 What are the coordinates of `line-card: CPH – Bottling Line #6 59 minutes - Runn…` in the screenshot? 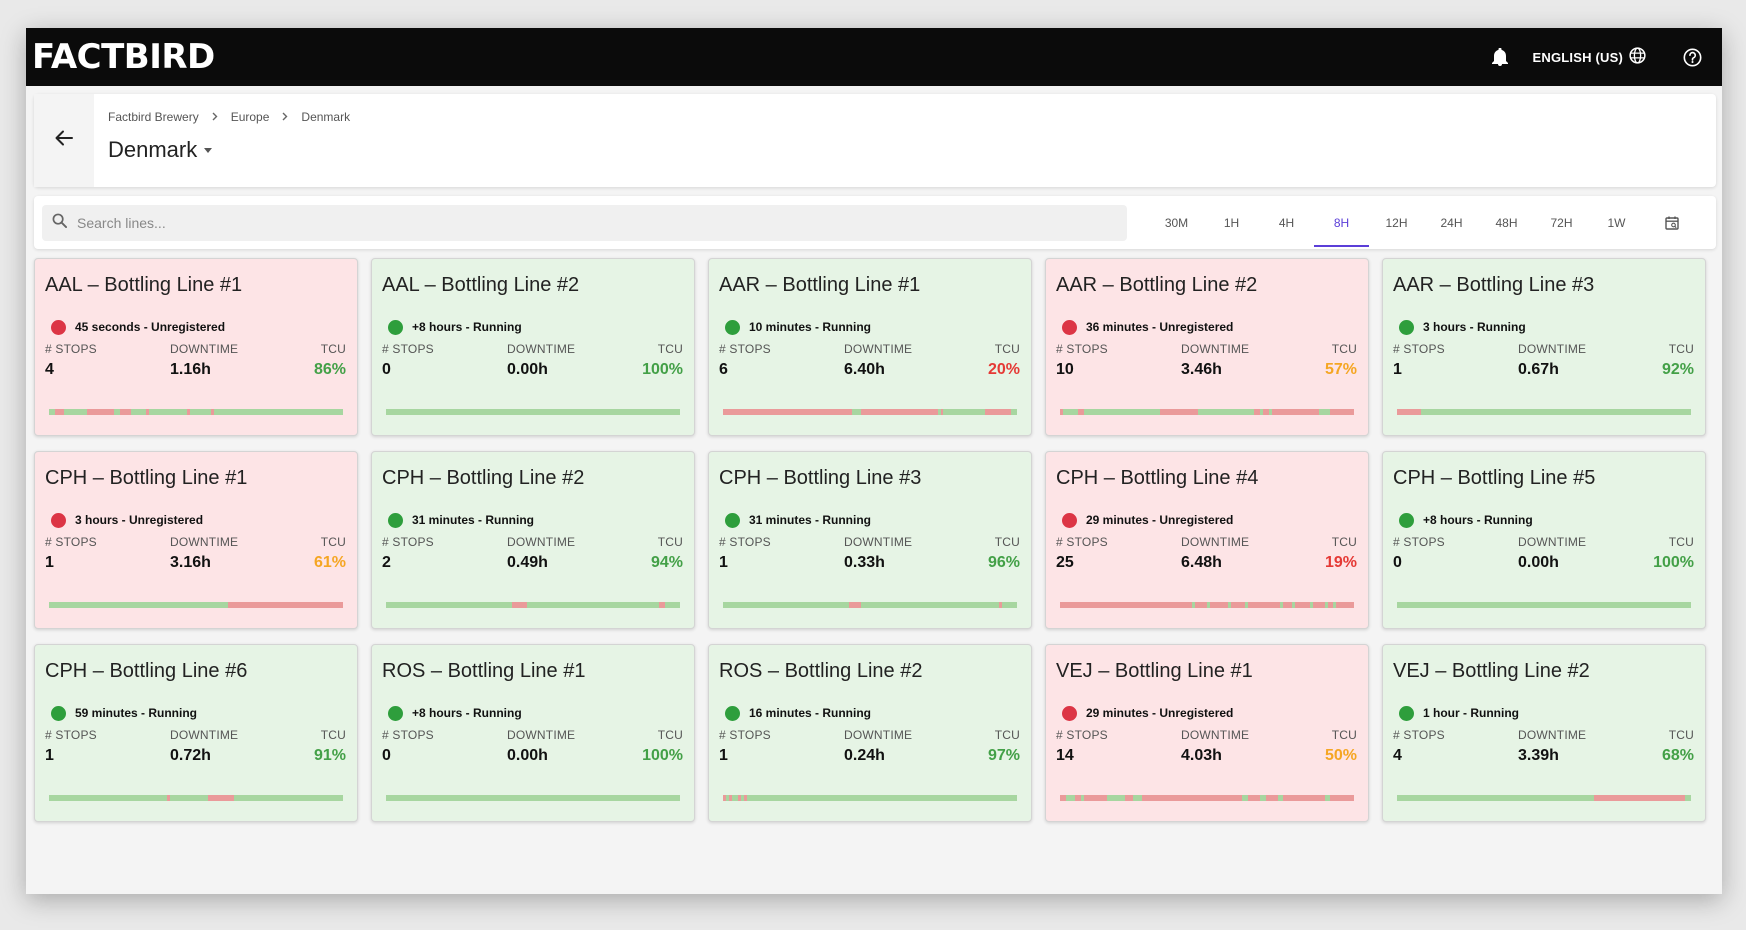 It's located at (196, 733).